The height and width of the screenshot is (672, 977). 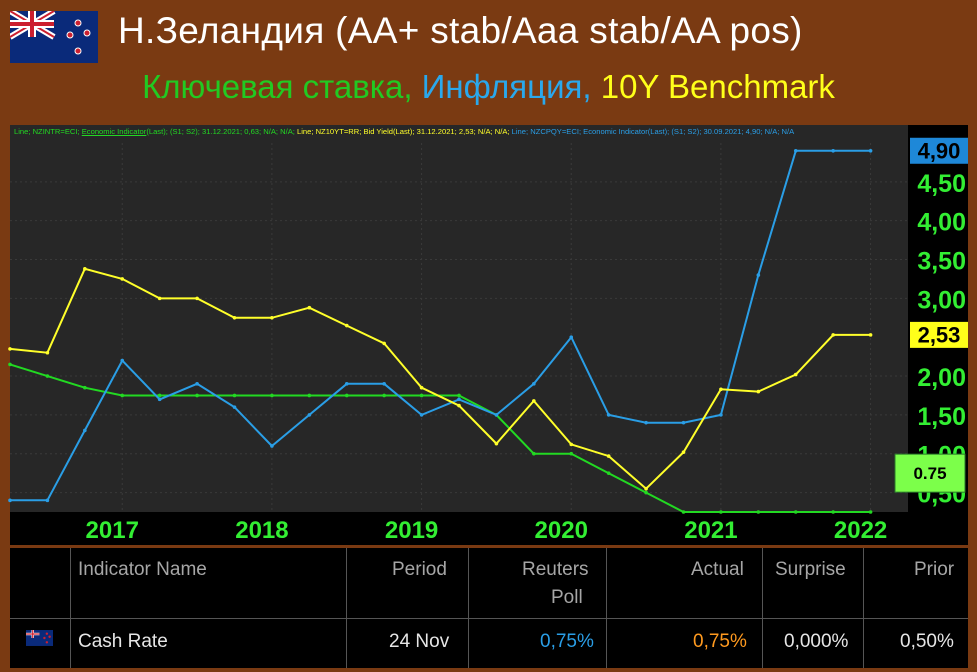 I want to click on x-tick-label: 2021, so click(x=710, y=530).